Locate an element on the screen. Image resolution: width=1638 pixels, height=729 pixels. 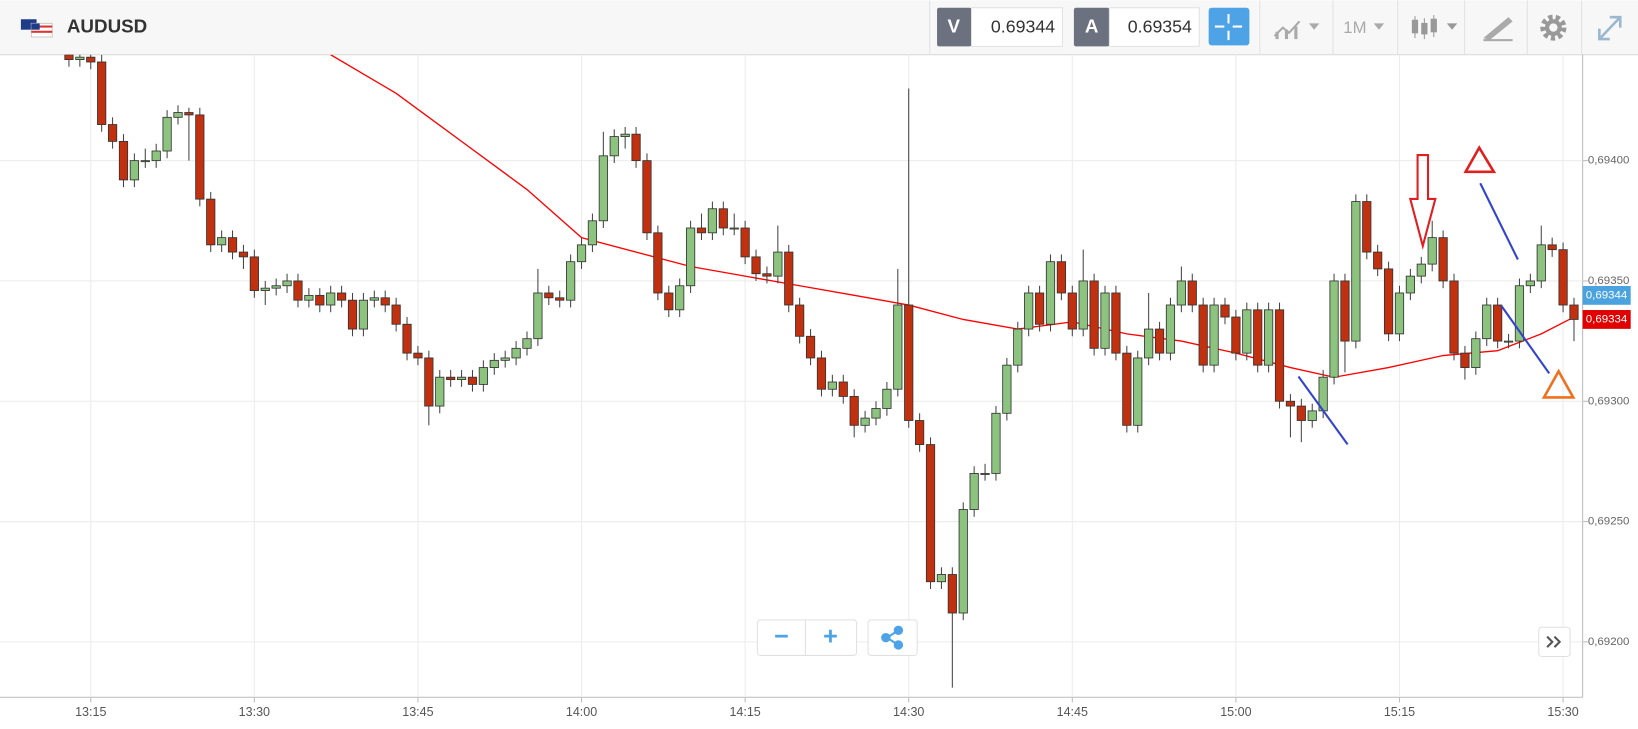
x-tick-label: 13:30 is located at coordinates (254, 712).